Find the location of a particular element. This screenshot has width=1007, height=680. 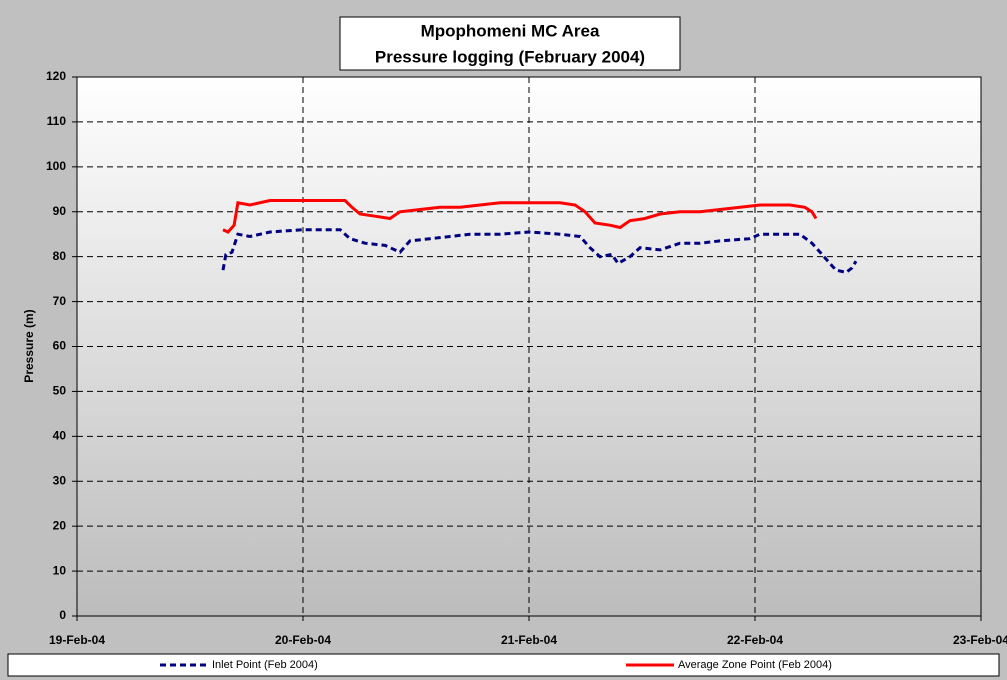

y-tick-label: 70 is located at coordinates (60, 301).